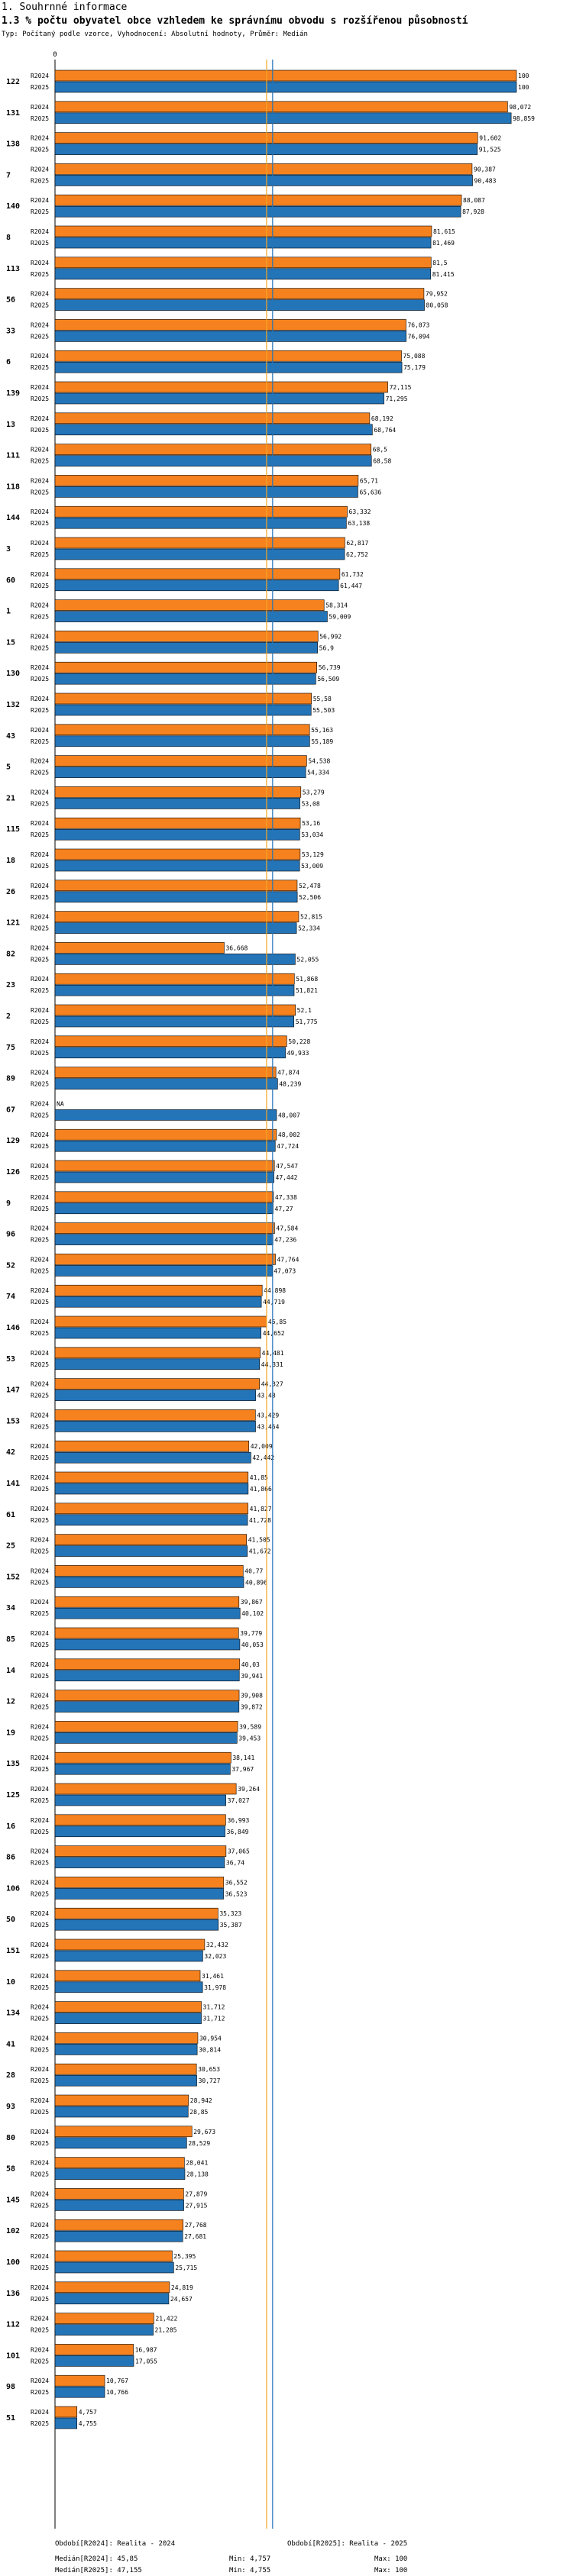 The width and height of the screenshot is (573, 2576). What do you see at coordinates (319, 761) in the screenshot?
I see `data-label-r2024: 54,538` at bounding box center [319, 761].